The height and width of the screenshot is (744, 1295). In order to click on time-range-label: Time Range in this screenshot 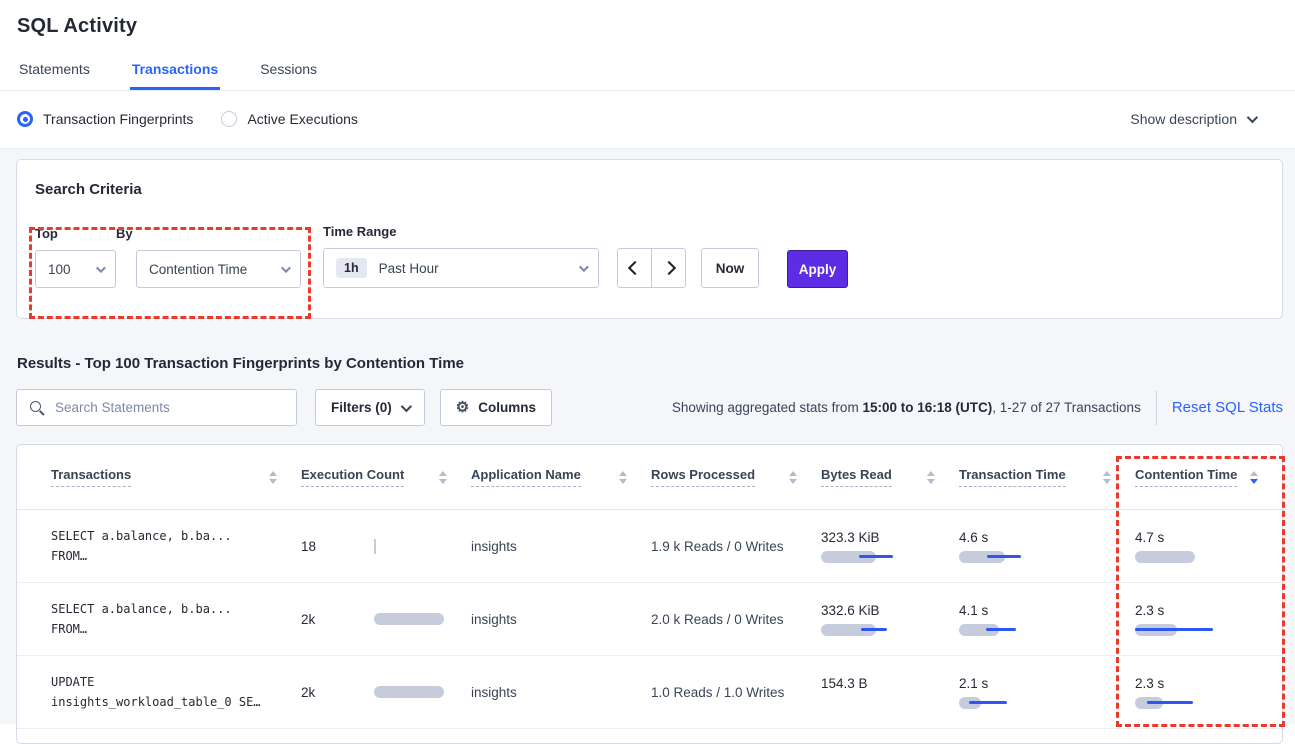, I will do `click(360, 231)`.